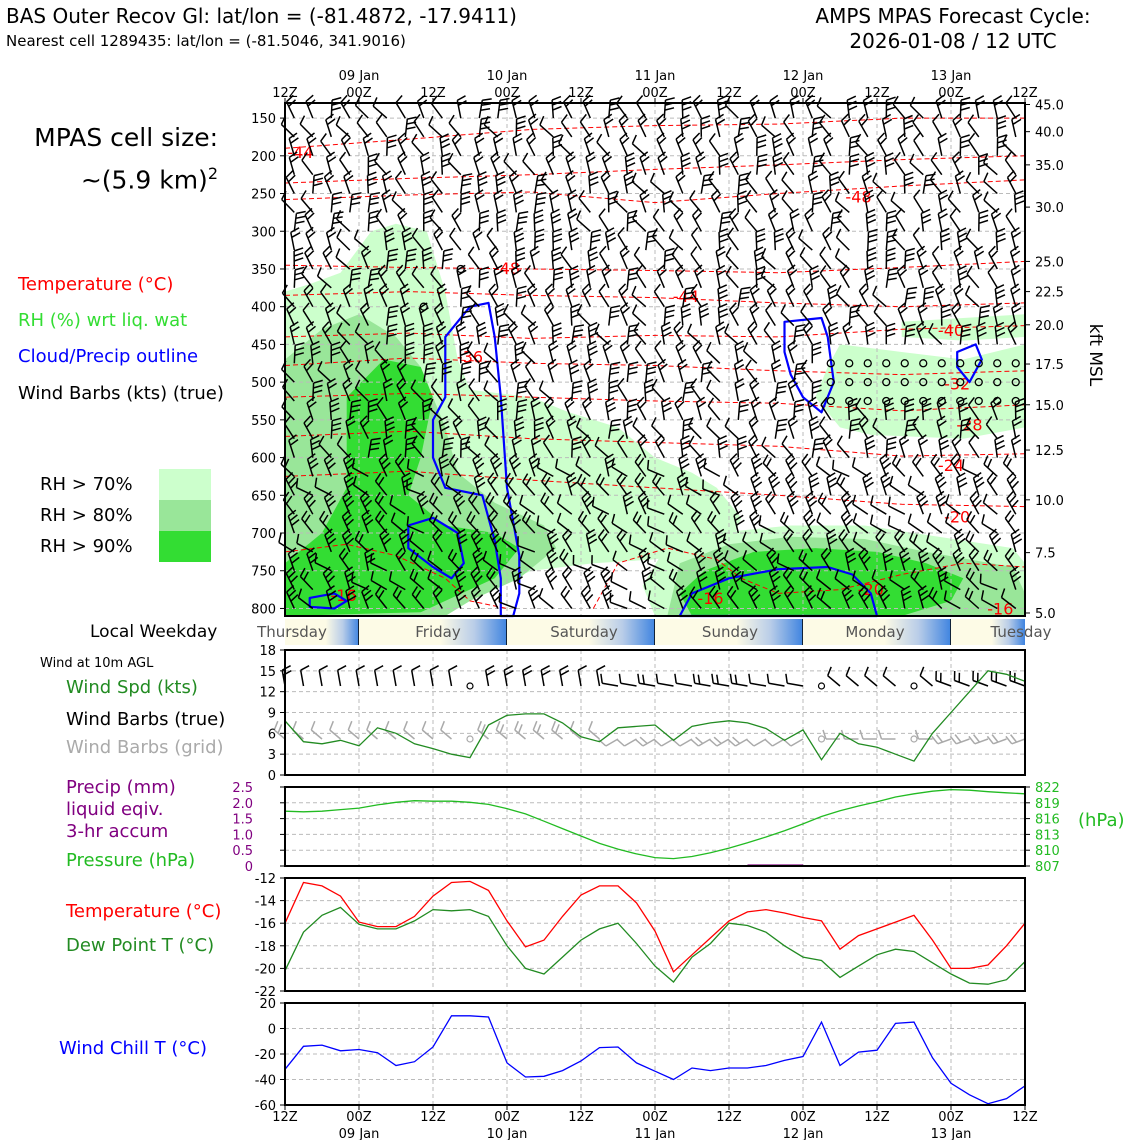  What do you see at coordinates (1047, 820) in the screenshot?
I see `pressure-y-tick-label: 816` at bounding box center [1047, 820].